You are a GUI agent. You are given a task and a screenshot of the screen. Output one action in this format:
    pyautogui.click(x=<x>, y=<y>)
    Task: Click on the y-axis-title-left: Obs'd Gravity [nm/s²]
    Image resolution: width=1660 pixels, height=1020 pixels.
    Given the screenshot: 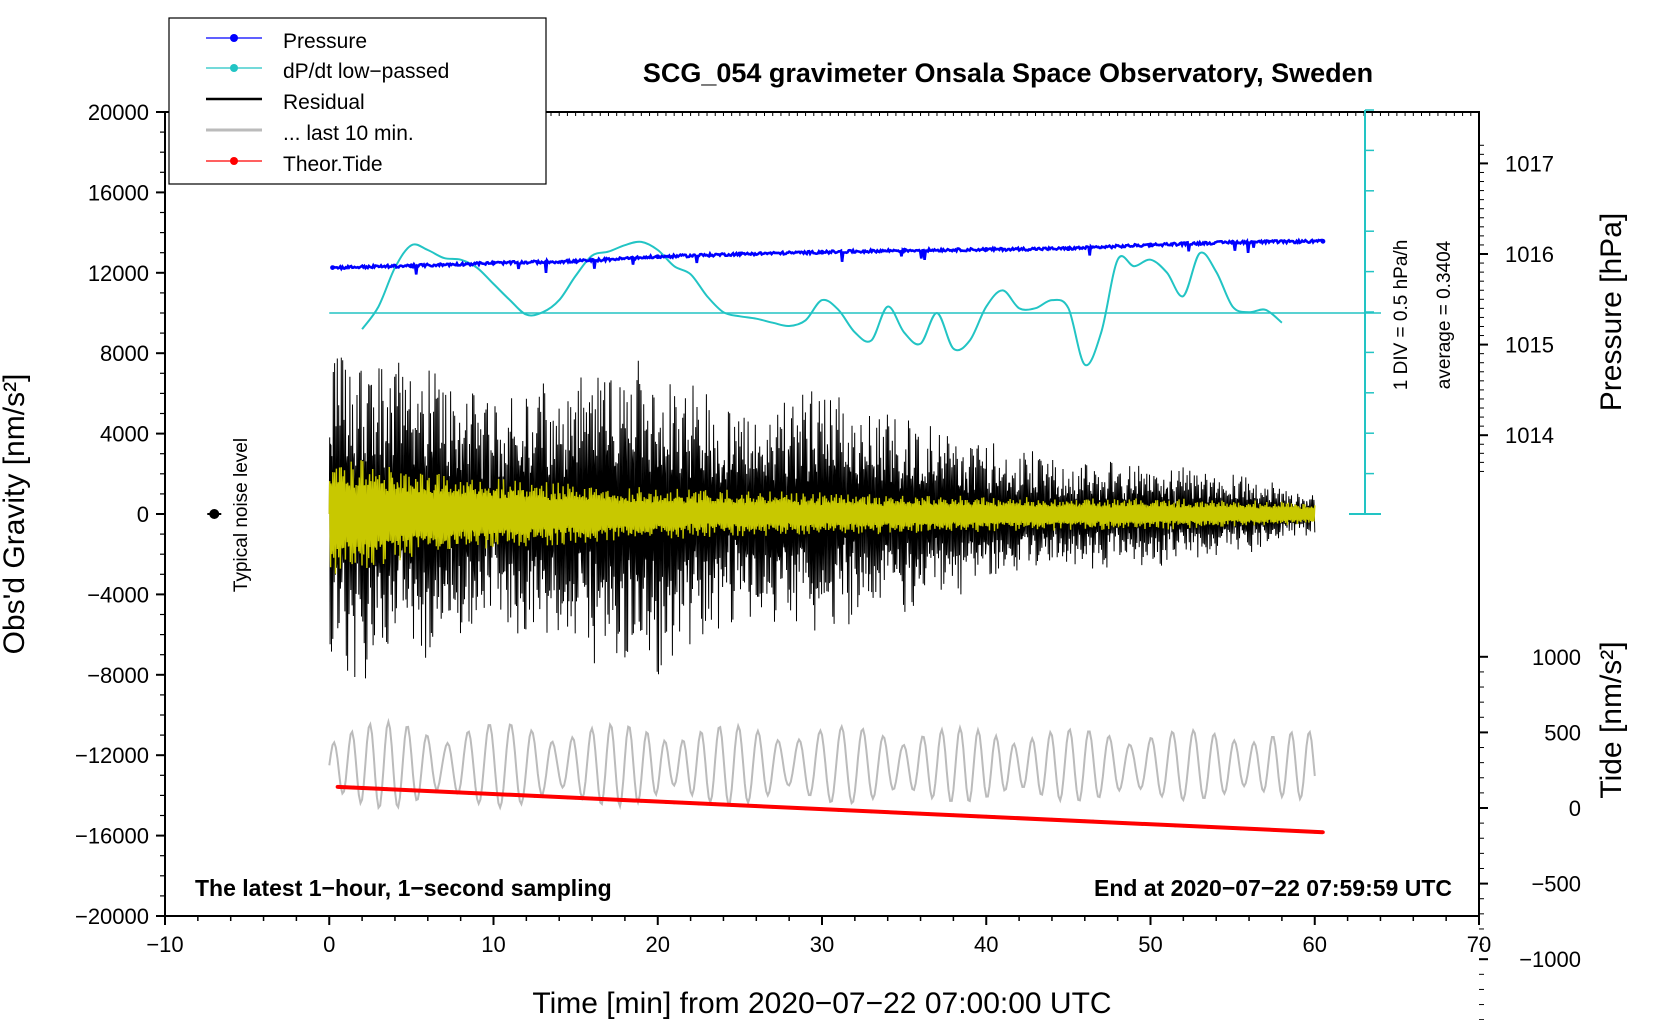 What is the action you would take?
    pyautogui.click(x=15, y=514)
    